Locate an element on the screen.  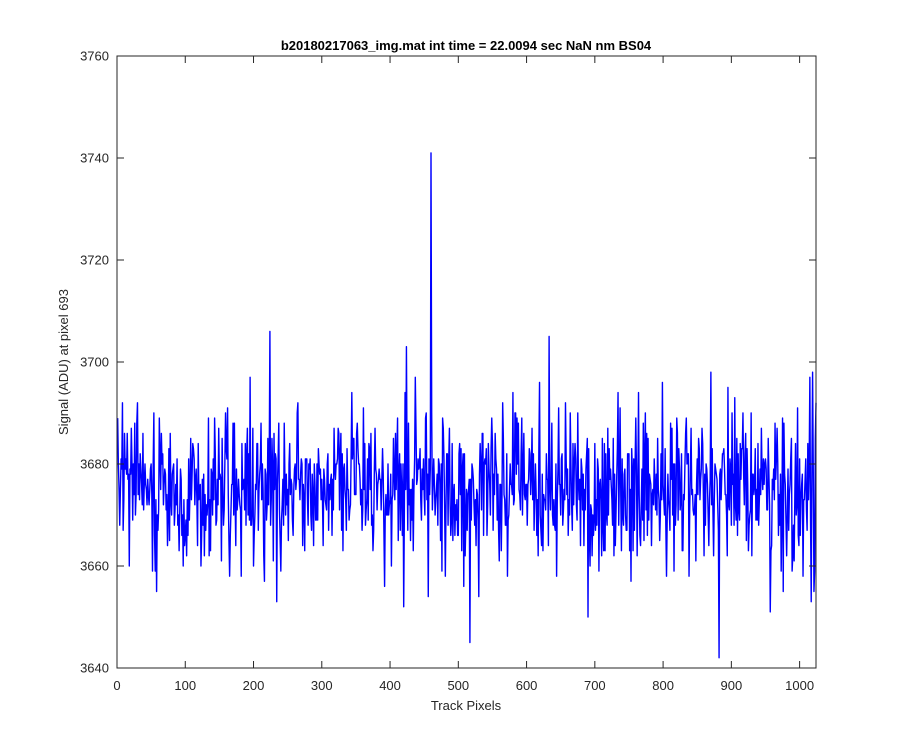
x-tick-label: 400 is located at coordinates (390, 685).